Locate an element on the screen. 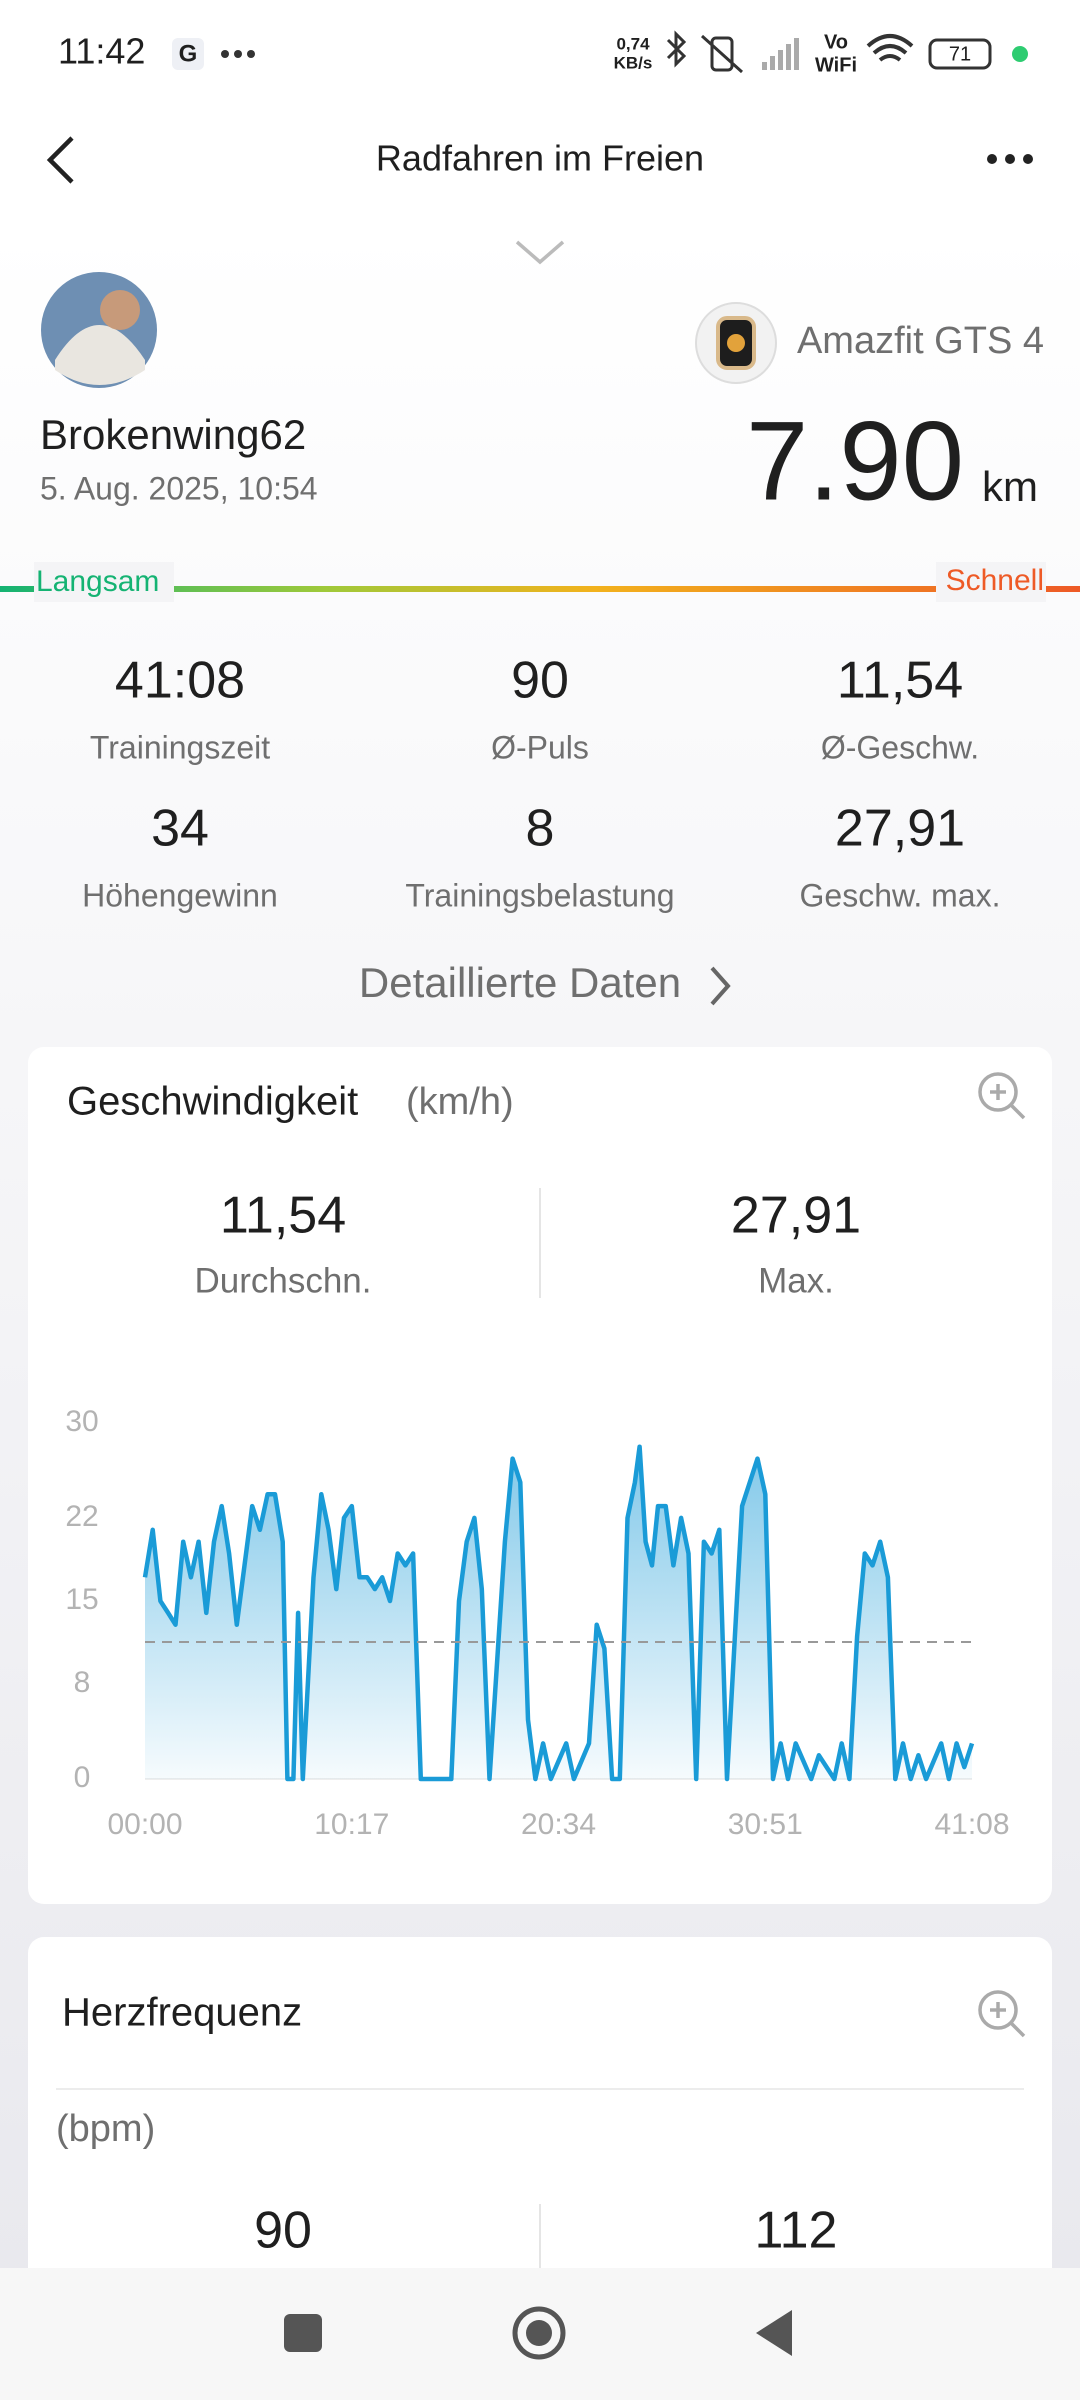 The width and height of the screenshot is (1080, 2400). stat-label: Ø-Puls is located at coordinates (540, 747).